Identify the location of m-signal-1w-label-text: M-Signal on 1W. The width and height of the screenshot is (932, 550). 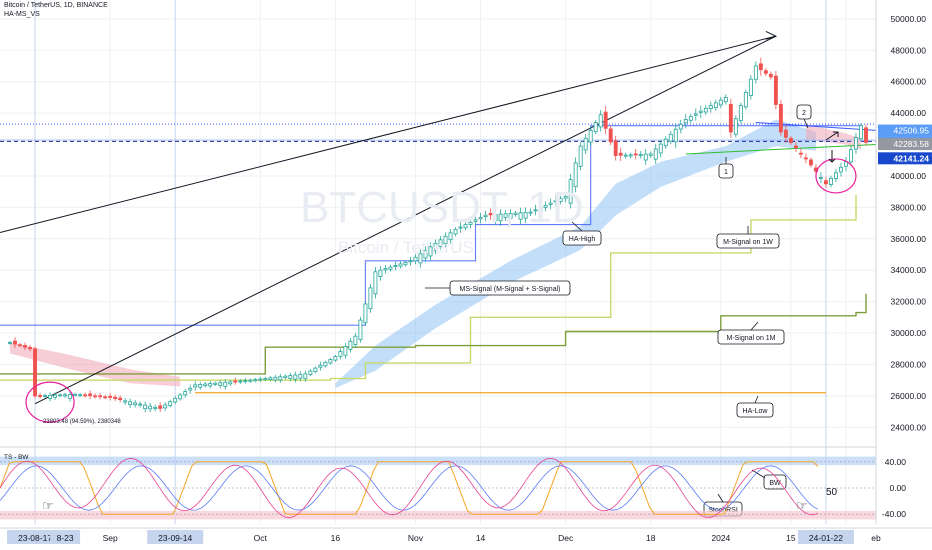
(748, 242).